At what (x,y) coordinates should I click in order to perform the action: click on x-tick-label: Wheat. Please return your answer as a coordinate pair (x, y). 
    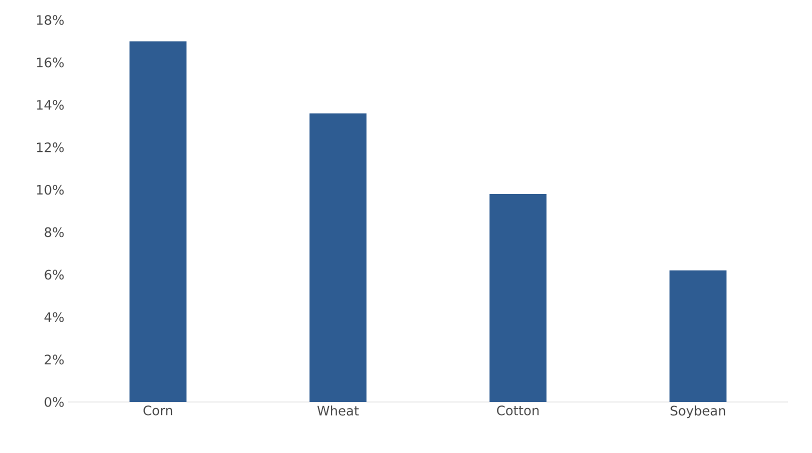
    Looking at the image, I should click on (338, 411).